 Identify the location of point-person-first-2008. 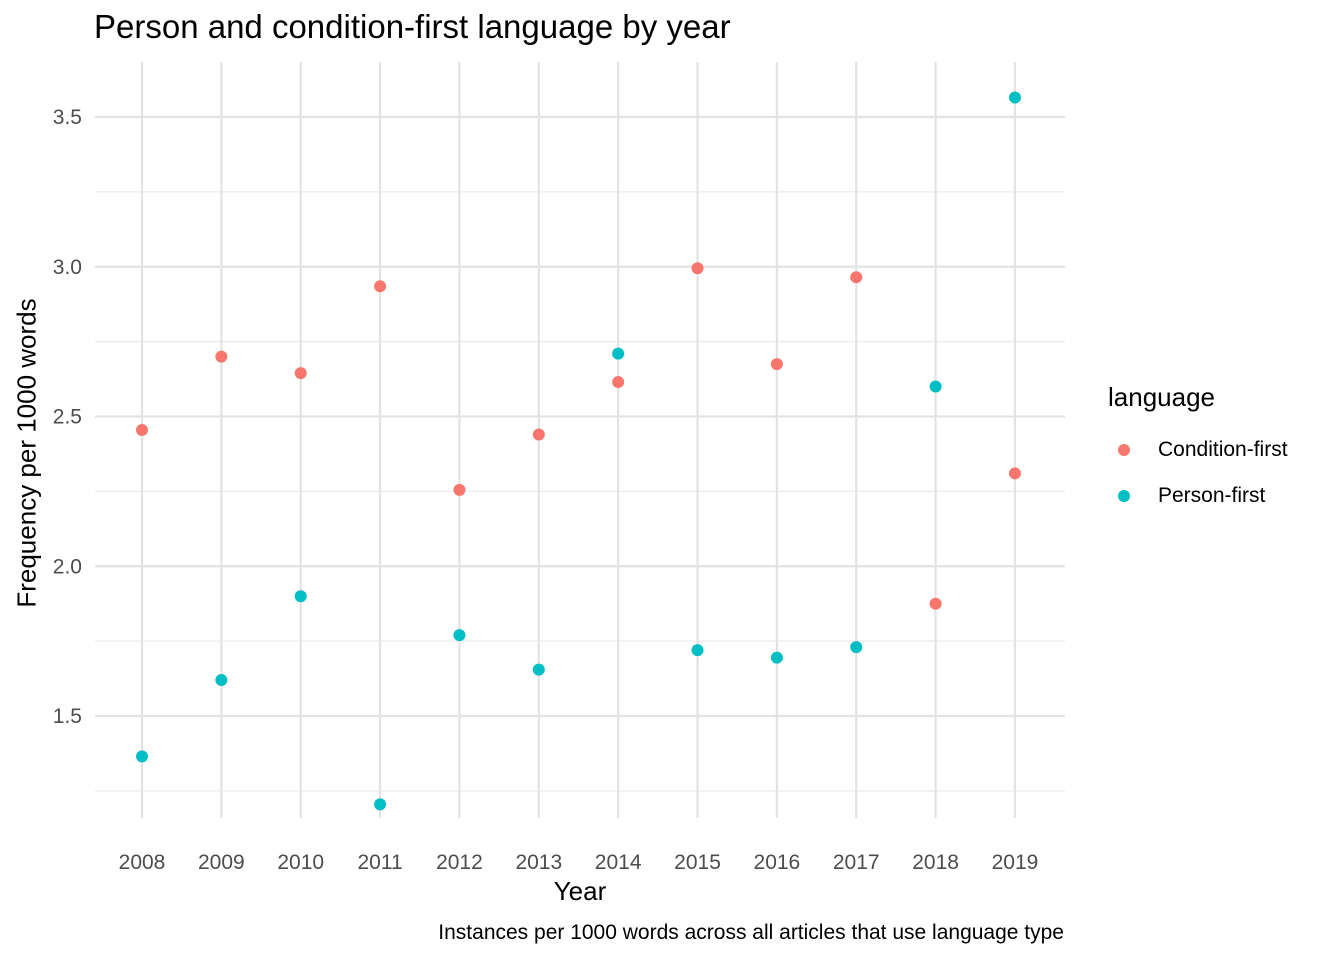
(142, 756).